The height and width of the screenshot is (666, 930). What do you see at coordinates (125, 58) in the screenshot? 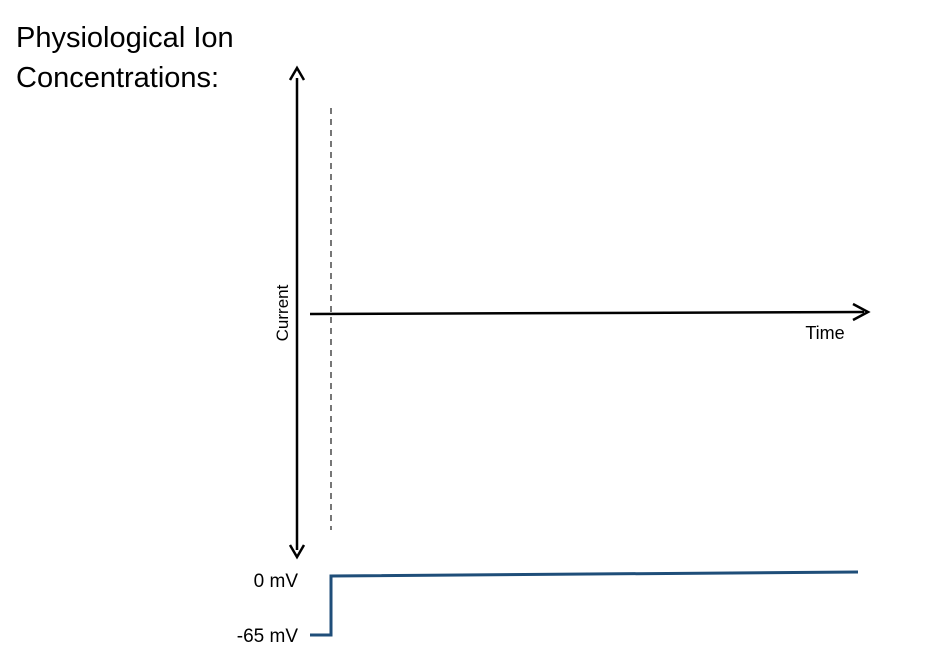
I see `slide-title: Physiological Ion Concentrations:` at bounding box center [125, 58].